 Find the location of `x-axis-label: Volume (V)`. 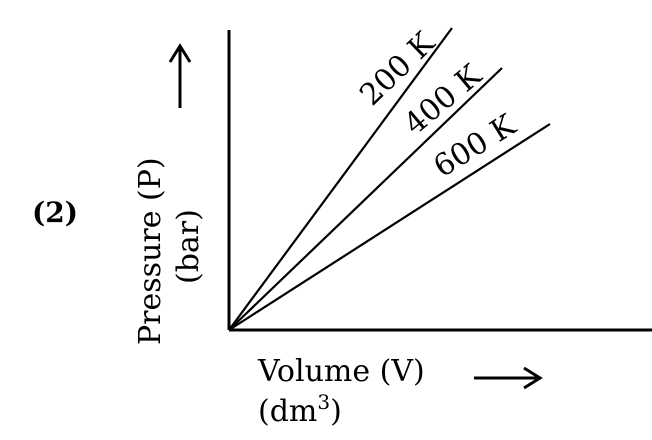

x-axis-label: Volume (V) is located at coordinates (341, 371).